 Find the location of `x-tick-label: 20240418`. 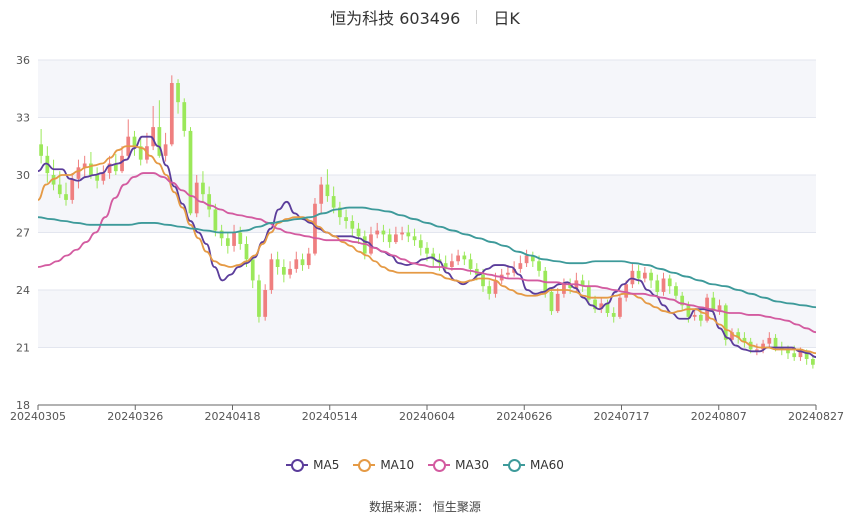

x-tick-label: 20240418 is located at coordinates (233, 416).